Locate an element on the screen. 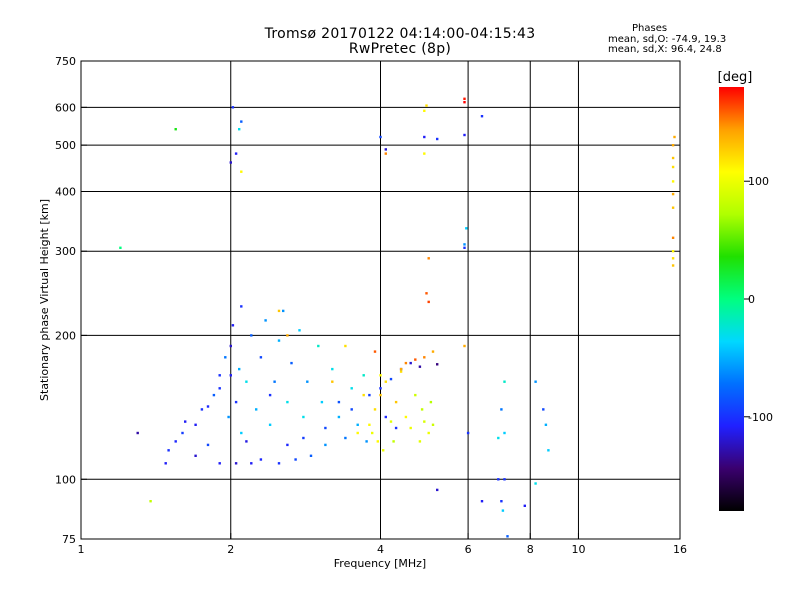  x-tick-label: 10 is located at coordinates (578, 549).